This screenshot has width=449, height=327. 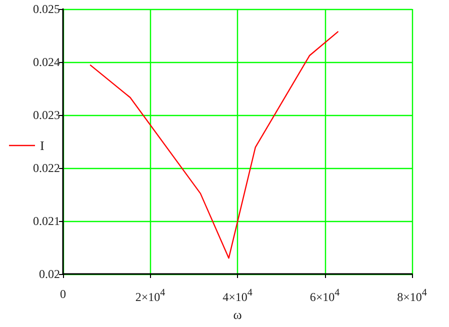 I want to click on legend-label: I, so click(x=42, y=145).